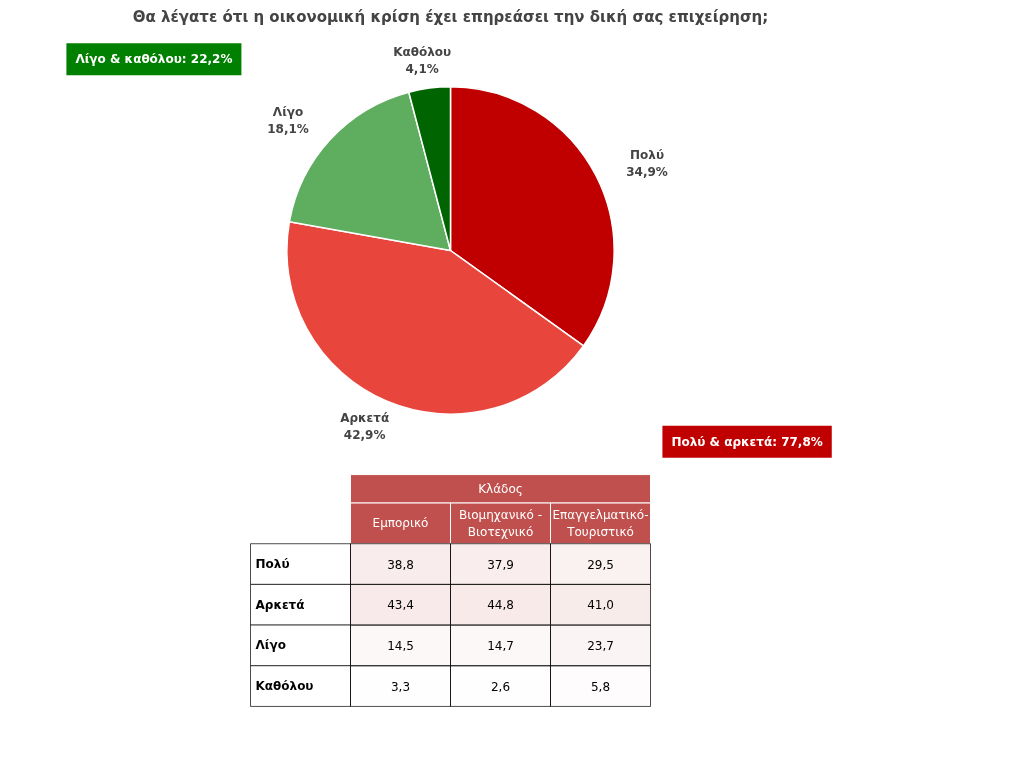  What do you see at coordinates (154, 59) in the screenshot?
I see `text: Λίγο & καθόλου: 22,2%` at bounding box center [154, 59].